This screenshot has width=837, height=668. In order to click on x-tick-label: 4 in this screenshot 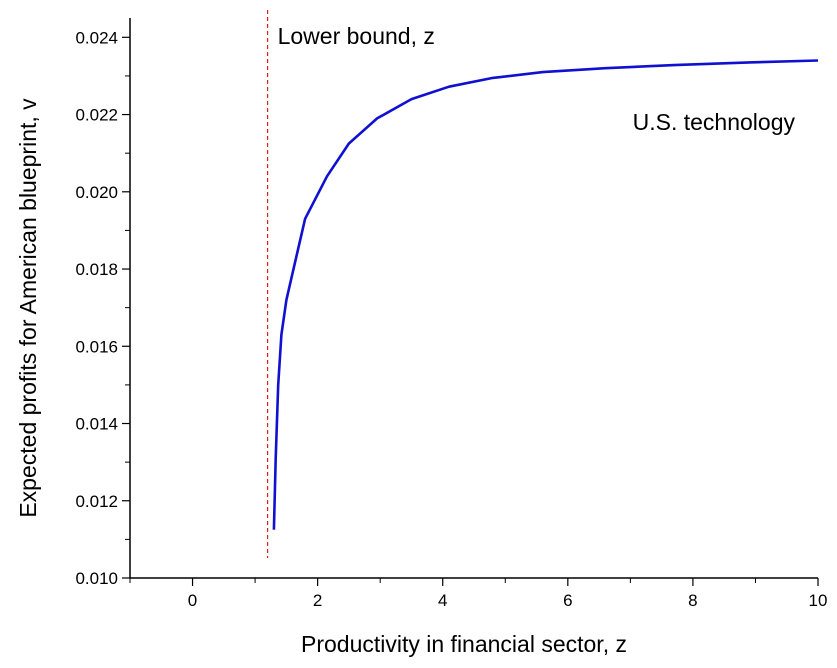, I will do `click(442, 600)`.